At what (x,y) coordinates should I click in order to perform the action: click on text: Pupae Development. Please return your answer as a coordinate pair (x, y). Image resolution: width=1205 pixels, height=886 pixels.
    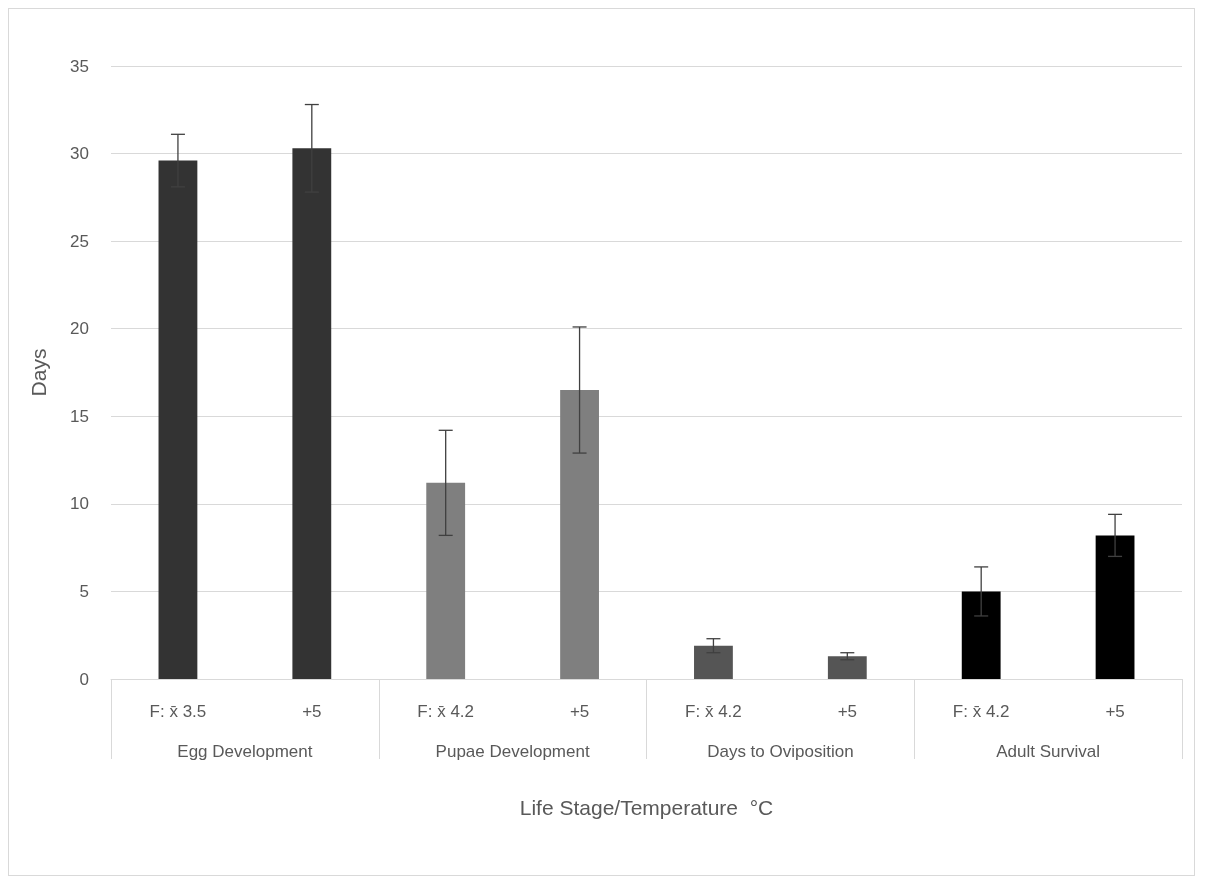
    Looking at the image, I should click on (512, 751).